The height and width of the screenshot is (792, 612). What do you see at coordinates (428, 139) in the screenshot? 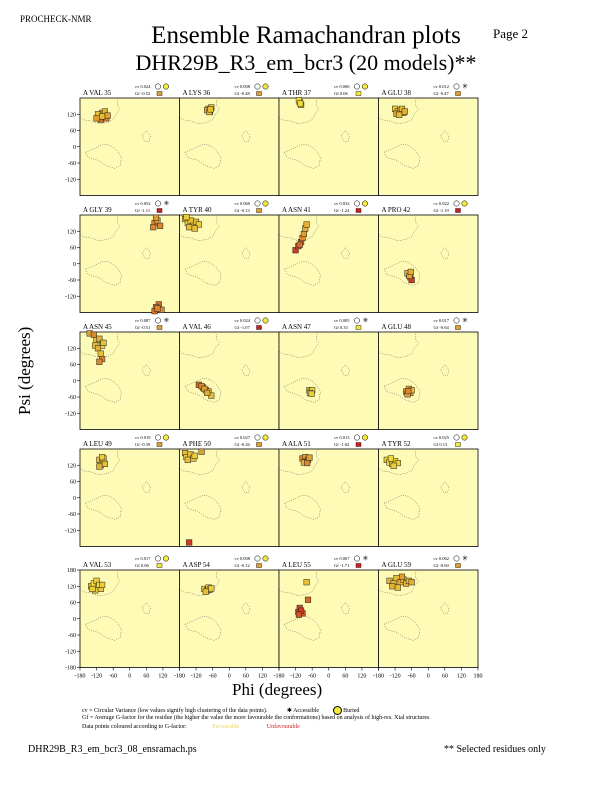
I see `panel-a-glu-38: A GLU 38 cv 0.012 Gf -0.47 ✳` at bounding box center [428, 139].